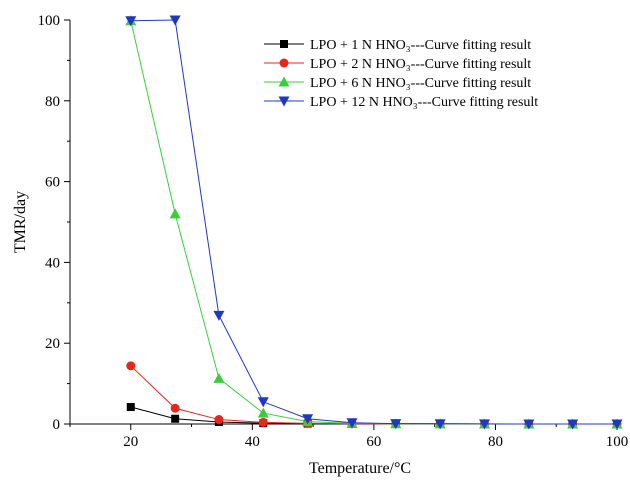 The image size is (630, 485). I want to click on y-tick-label: 0, so click(57, 425).